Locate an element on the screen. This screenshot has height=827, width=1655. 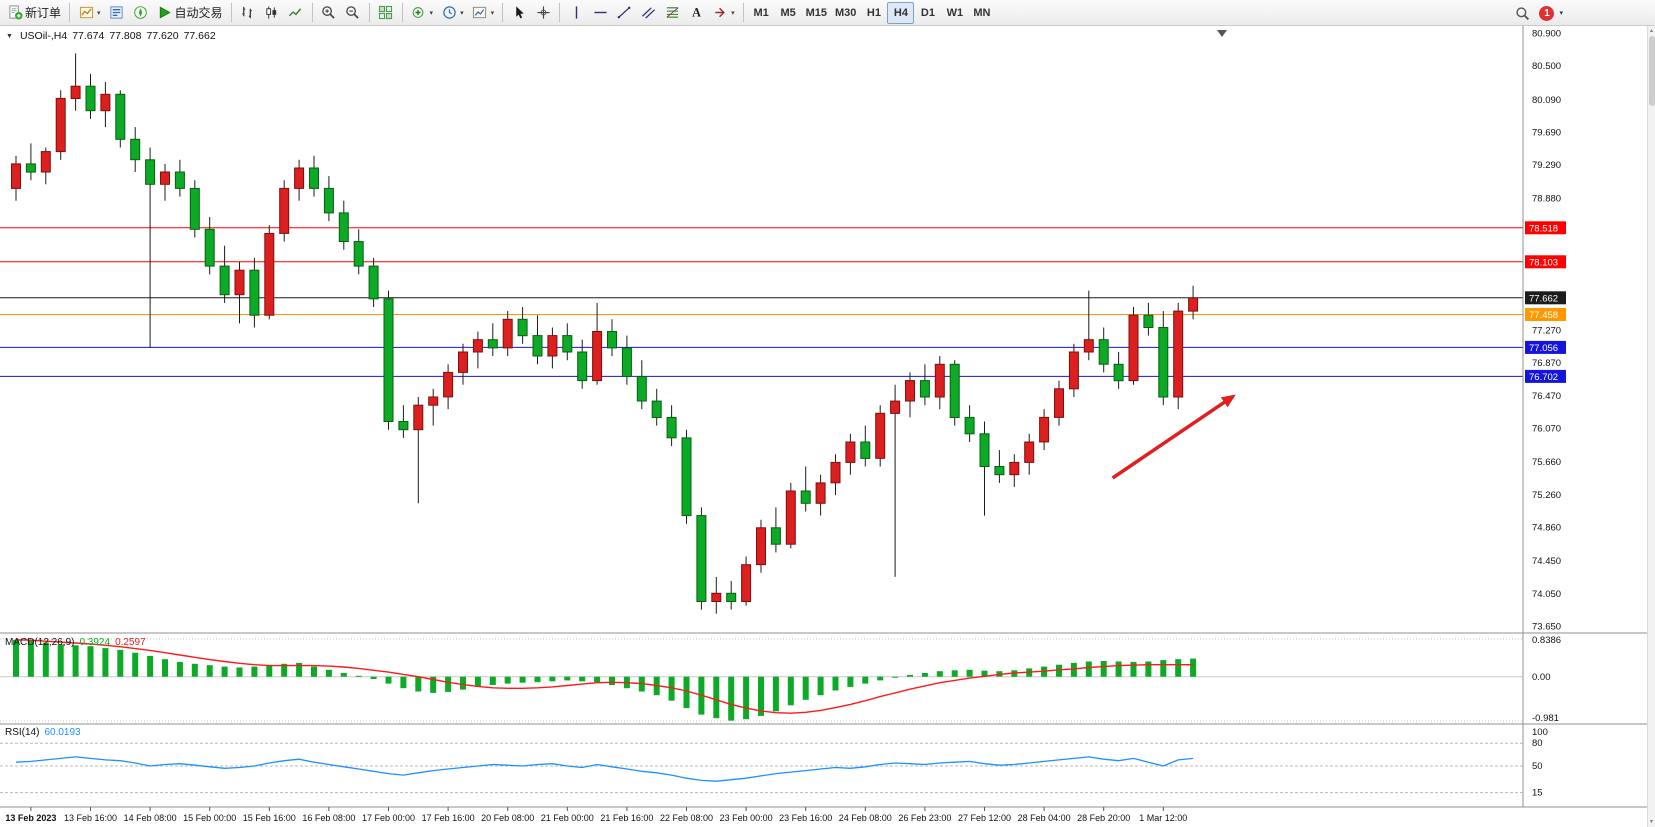
periods-dropdown-caret: ▾ is located at coordinates (462, 13).